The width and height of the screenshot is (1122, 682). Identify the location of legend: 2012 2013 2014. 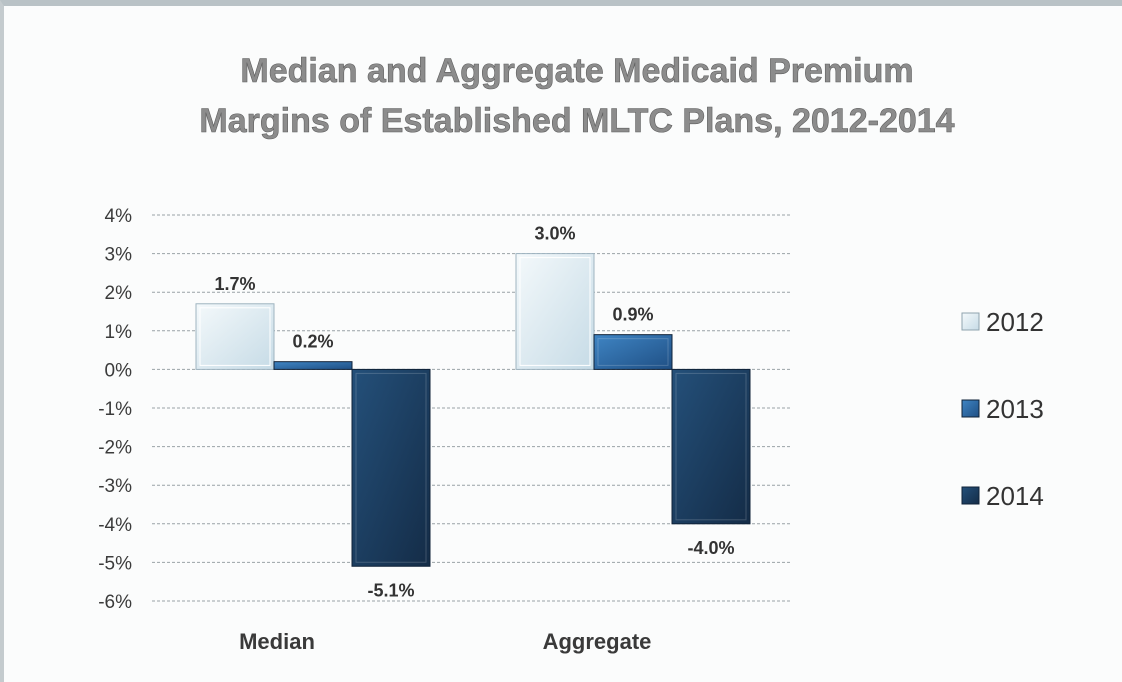
(1002, 409).